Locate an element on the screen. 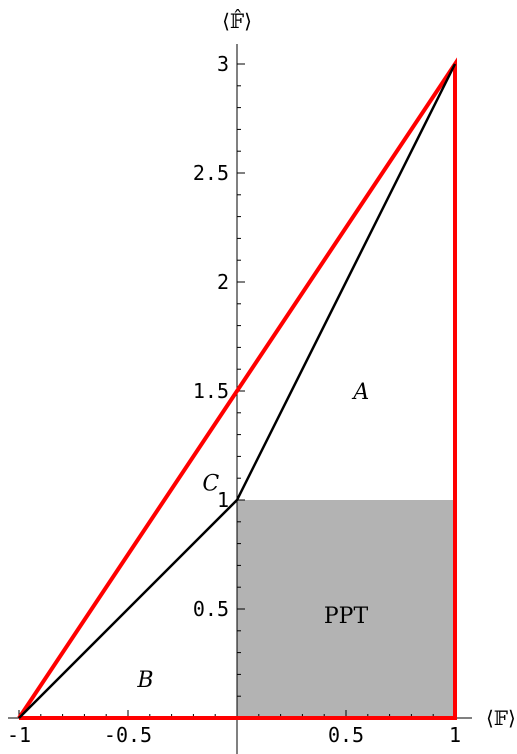 This screenshot has width=517, height=754. x-tick-label: -0.5 is located at coordinates (128, 735).